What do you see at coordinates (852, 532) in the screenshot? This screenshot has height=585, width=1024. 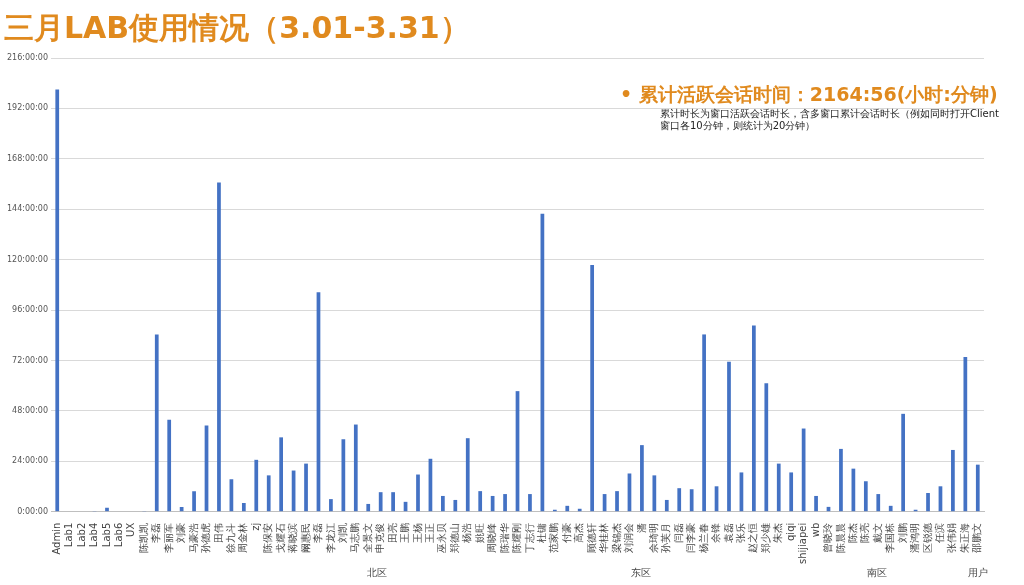 I see `x-tick-label: 陈杰` at bounding box center [852, 532].